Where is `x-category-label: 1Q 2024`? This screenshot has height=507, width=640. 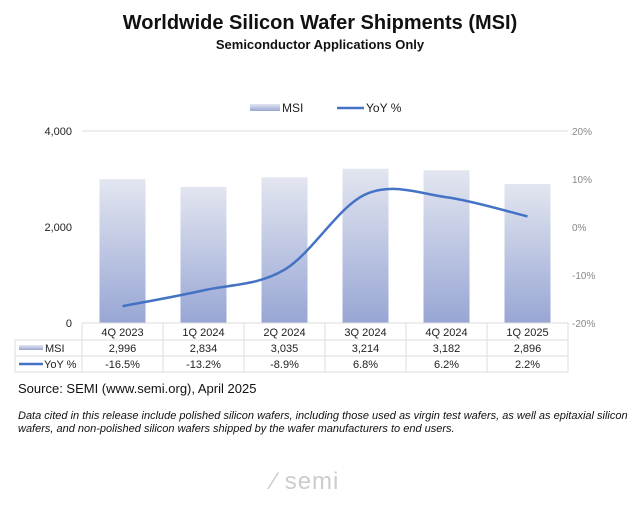 x-category-label: 1Q 2024 is located at coordinates (203, 333).